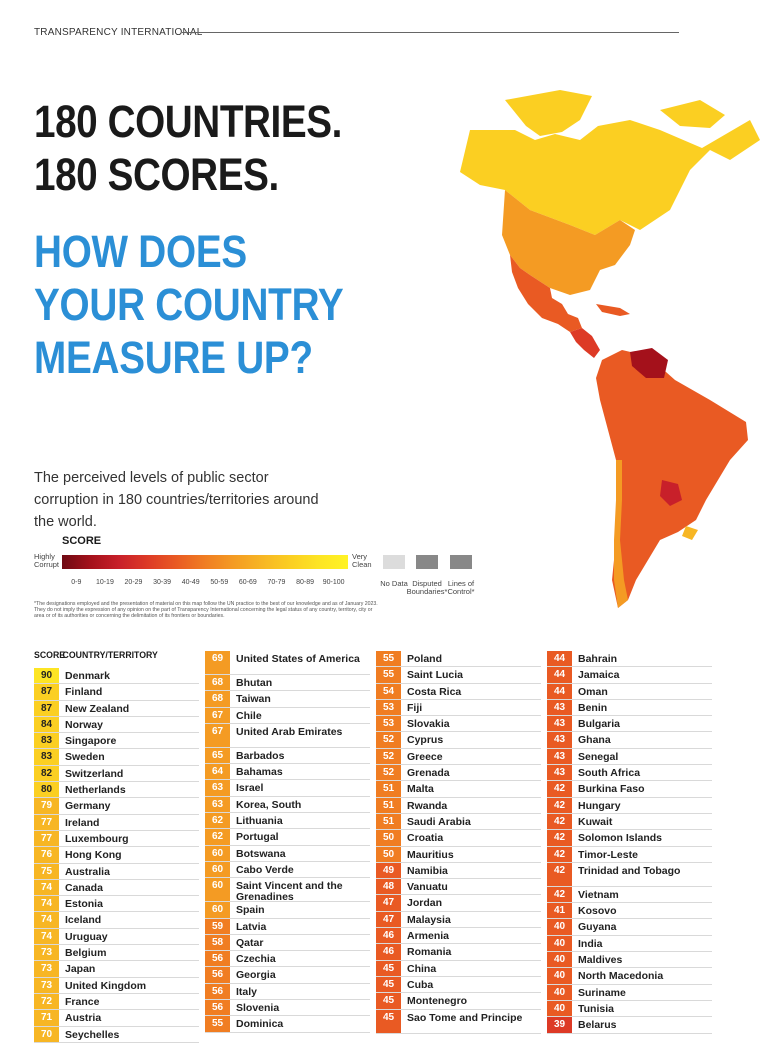  I want to click on table-row: 39 Belarus, so click(629, 1025).